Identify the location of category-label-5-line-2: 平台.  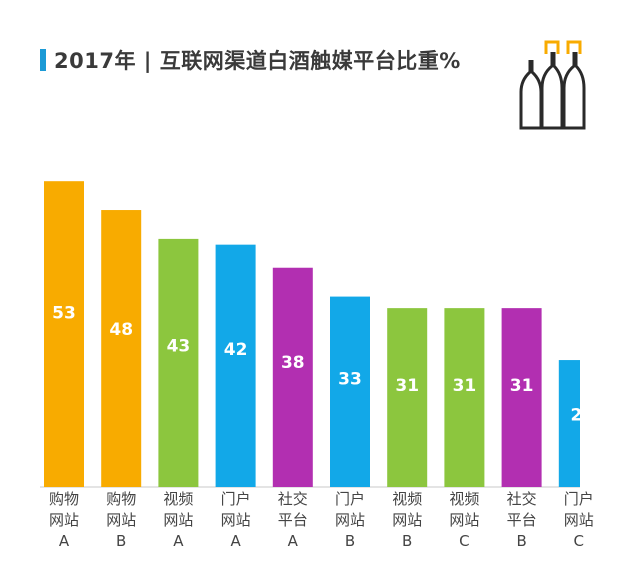
(293, 520).